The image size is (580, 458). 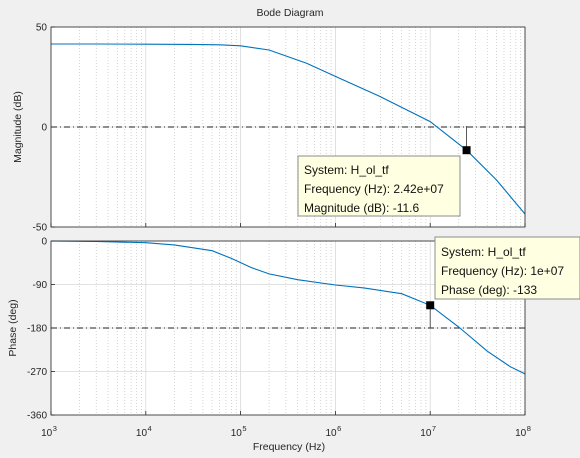 What do you see at coordinates (49, 431) in the screenshot?
I see `xtick-label: 10³` at bounding box center [49, 431].